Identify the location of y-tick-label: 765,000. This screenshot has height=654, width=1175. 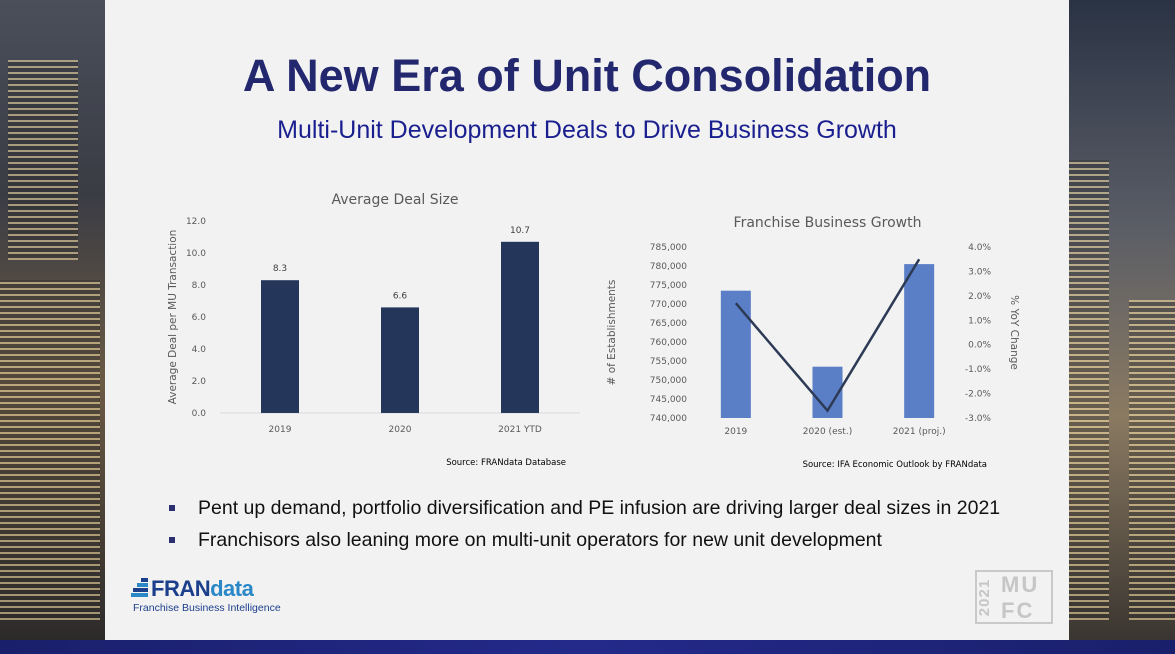
(668, 324).